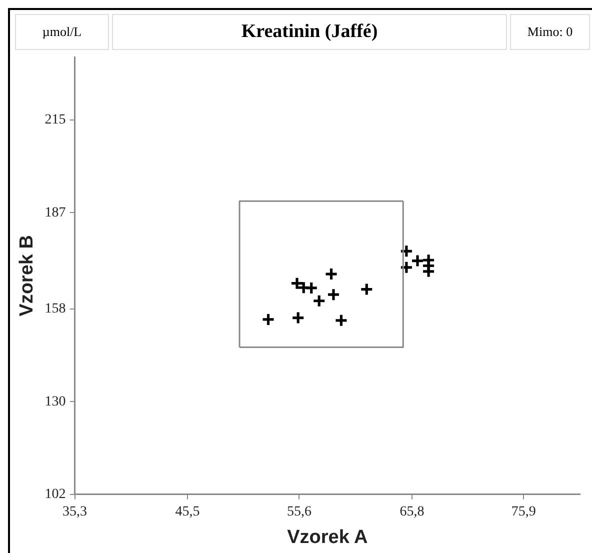  What do you see at coordinates (55, 309) in the screenshot?
I see `y-tick-label: 158` at bounding box center [55, 309].